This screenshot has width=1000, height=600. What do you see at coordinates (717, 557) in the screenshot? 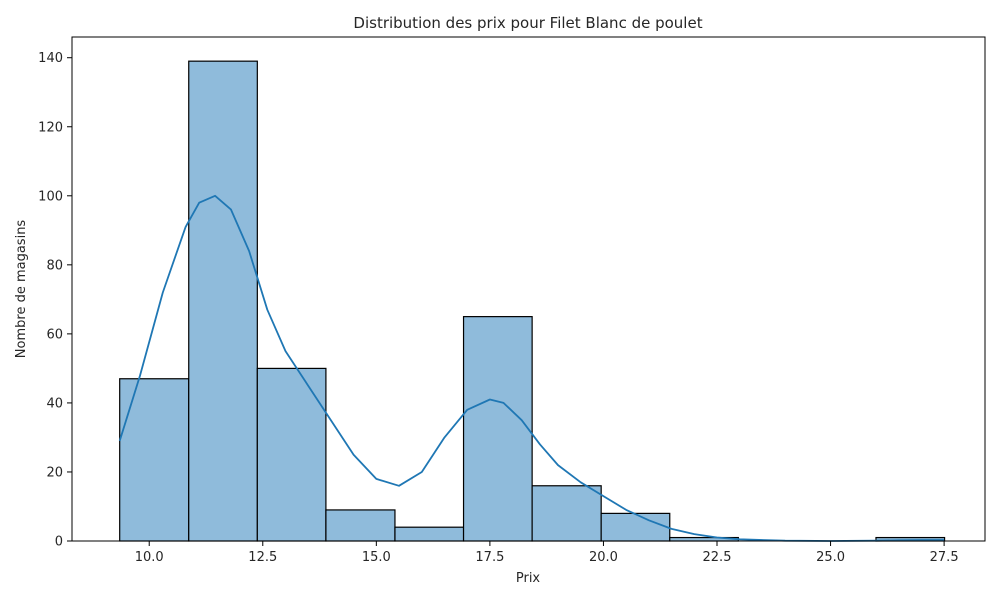
I see `x-tick-label: 22.5` at bounding box center [717, 557].